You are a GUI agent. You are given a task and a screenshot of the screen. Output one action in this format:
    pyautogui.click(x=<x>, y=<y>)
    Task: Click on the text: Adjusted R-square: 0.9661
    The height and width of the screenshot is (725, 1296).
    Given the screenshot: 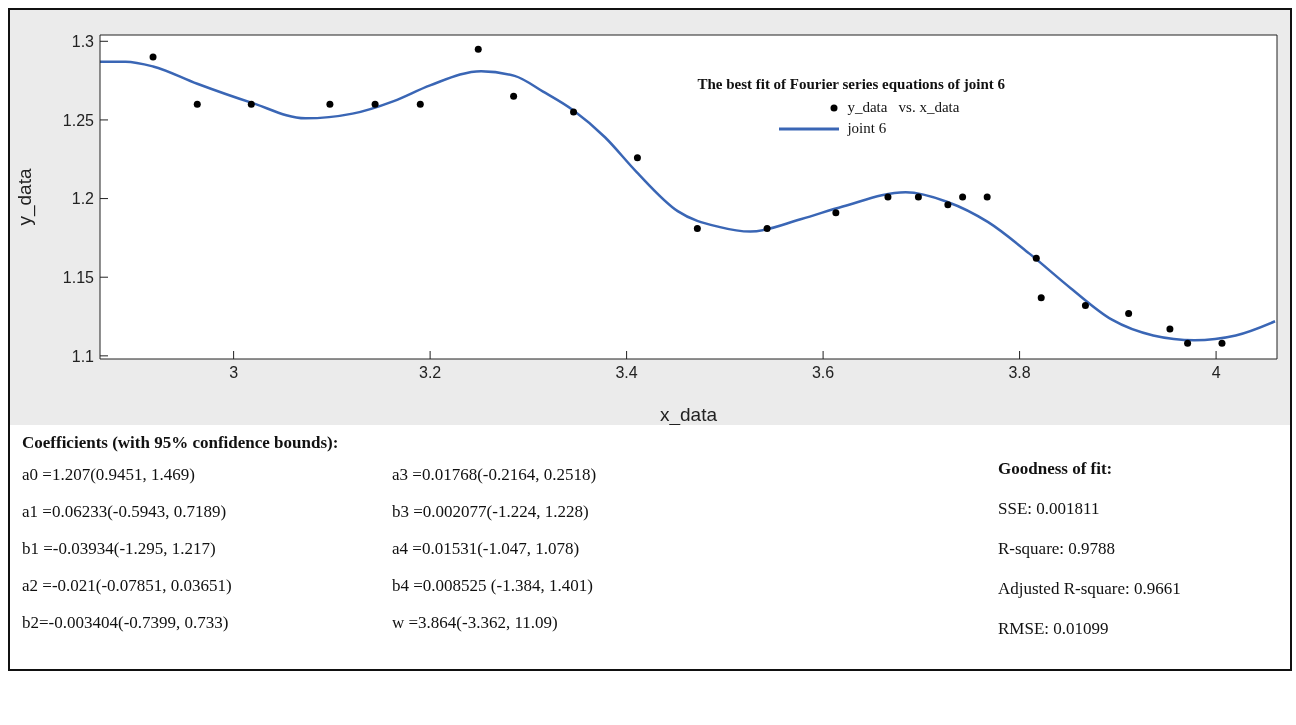 What is the action you would take?
    pyautogui.click(x=1090, y=589)
    